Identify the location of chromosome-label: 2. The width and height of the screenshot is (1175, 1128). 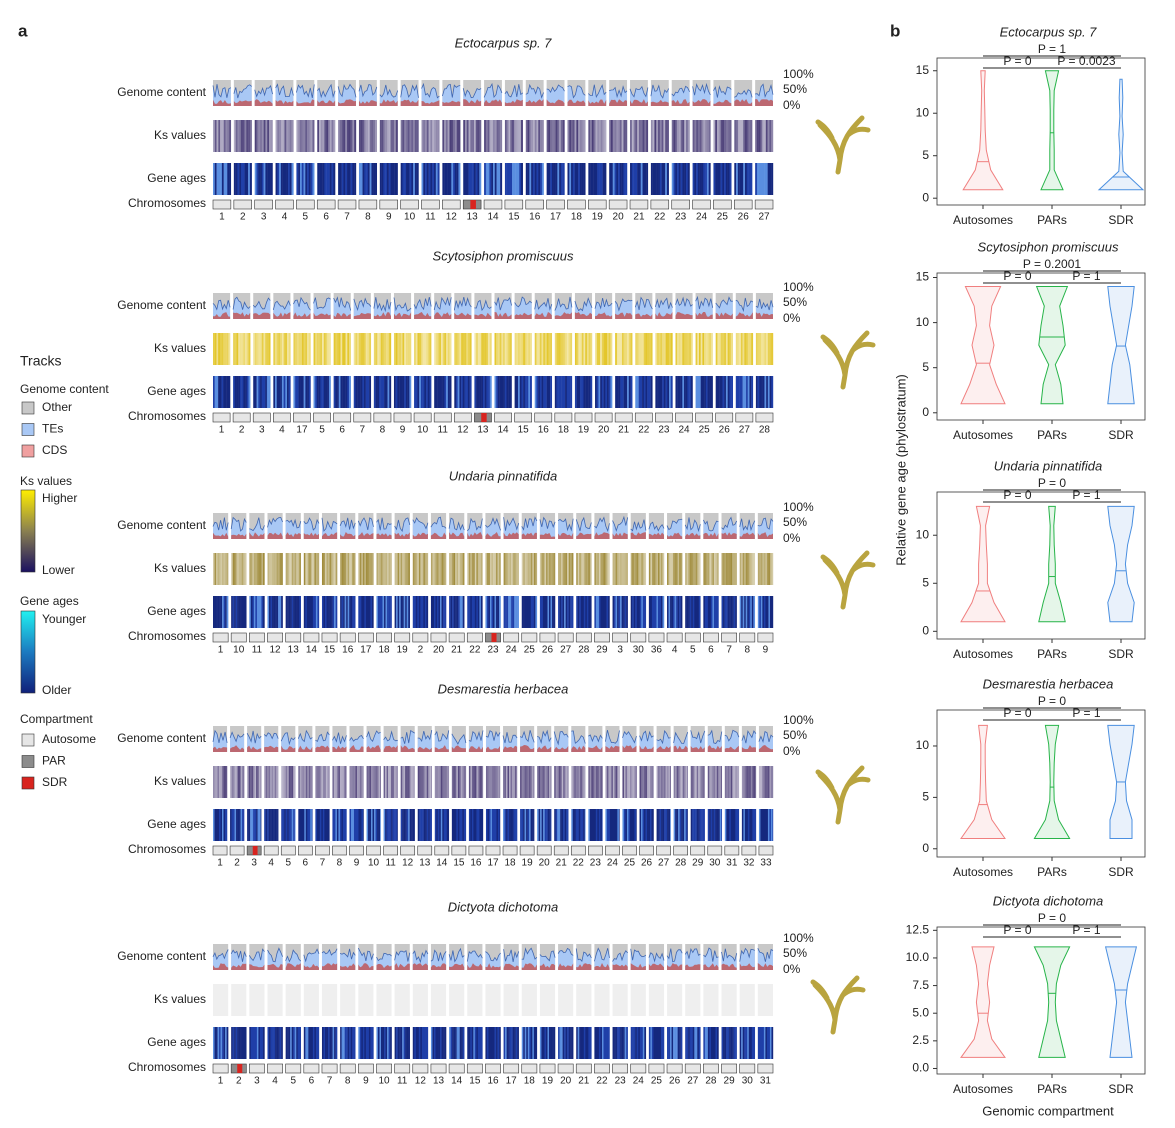
(242, 430).